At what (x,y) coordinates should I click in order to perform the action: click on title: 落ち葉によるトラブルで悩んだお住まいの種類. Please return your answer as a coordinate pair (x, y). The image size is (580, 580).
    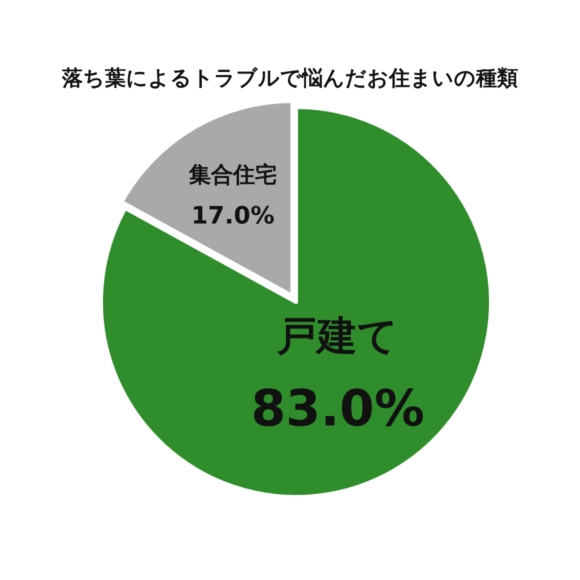
    Looking at the image, I should click on (290, 78).